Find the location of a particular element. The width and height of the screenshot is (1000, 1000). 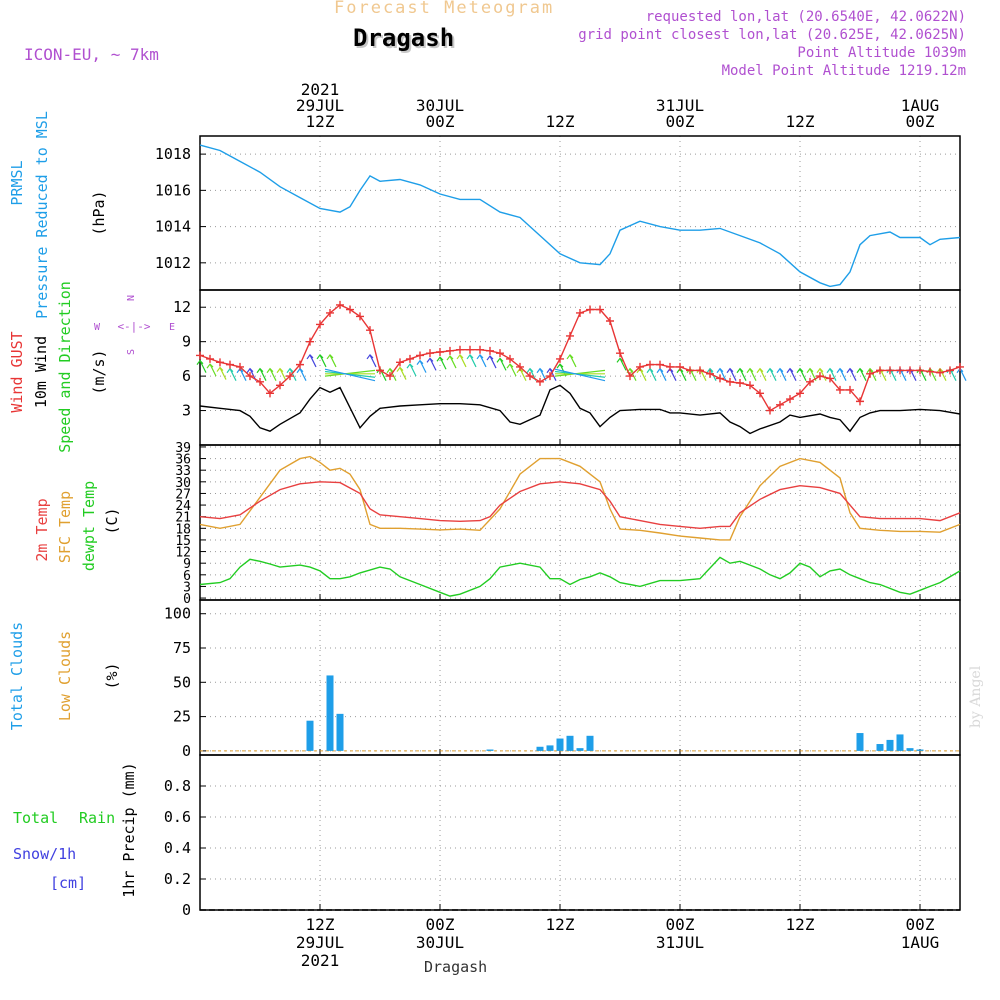

label-total-clouds: Total Clouds is located at coordinates (17, 676).